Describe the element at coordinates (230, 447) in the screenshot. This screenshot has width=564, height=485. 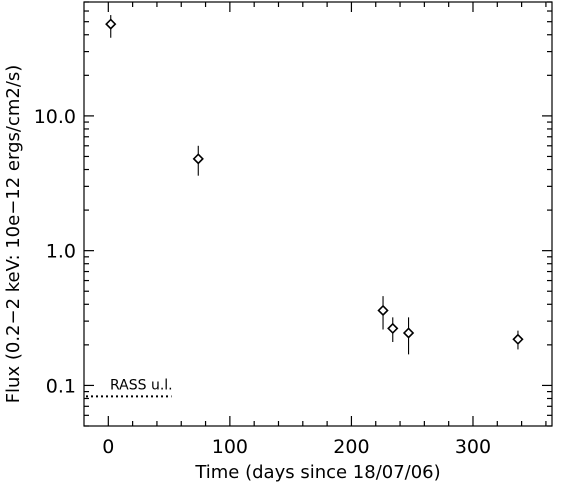
I see `x-tick-label: 100` at that location.